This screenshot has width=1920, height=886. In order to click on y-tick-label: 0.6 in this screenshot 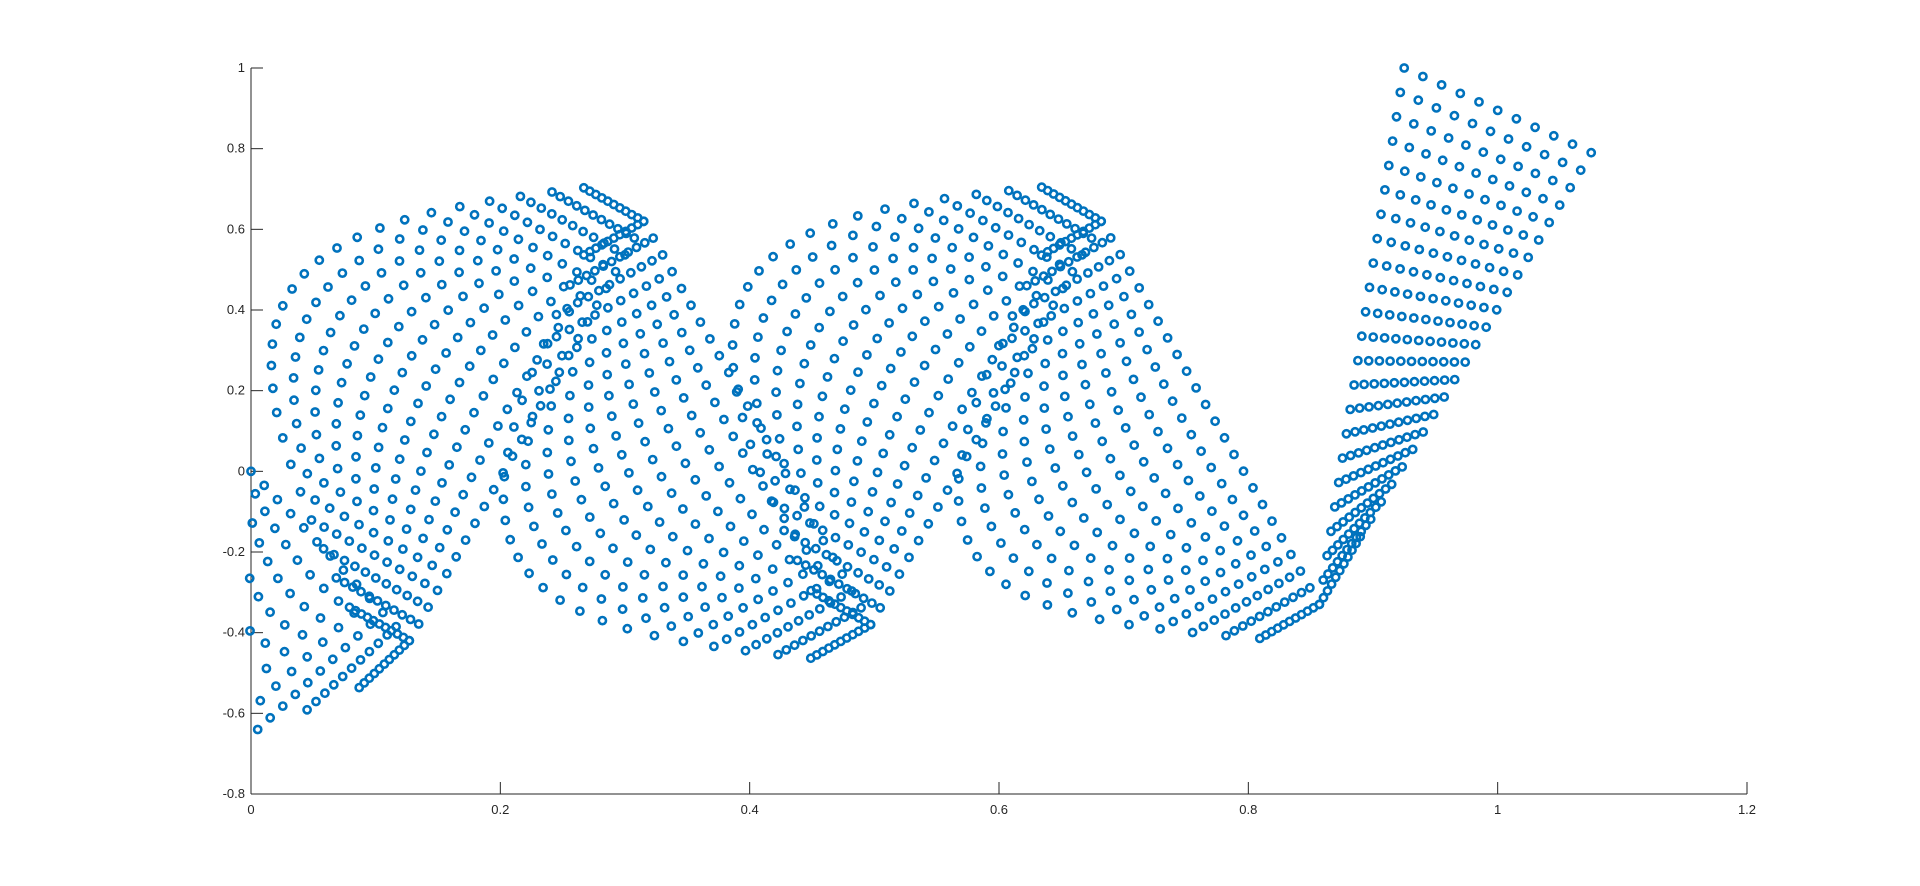, I will do `click(236, 228)`.